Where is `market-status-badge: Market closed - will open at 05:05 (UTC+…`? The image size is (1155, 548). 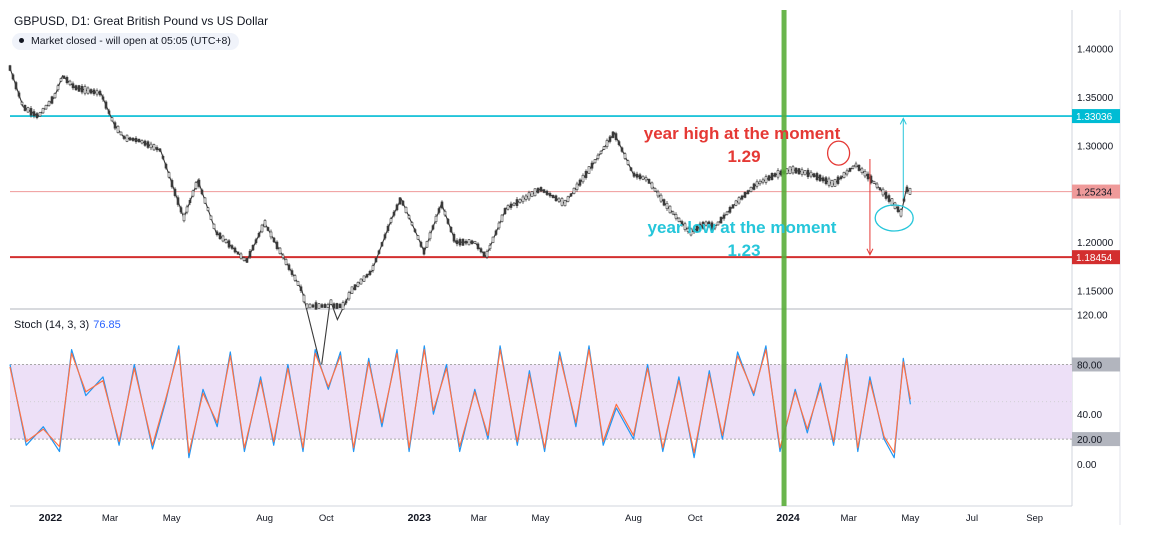 market-status-badge: Market closed - will open at 05:05 (UTC+… is located at coordinates (125, 41).